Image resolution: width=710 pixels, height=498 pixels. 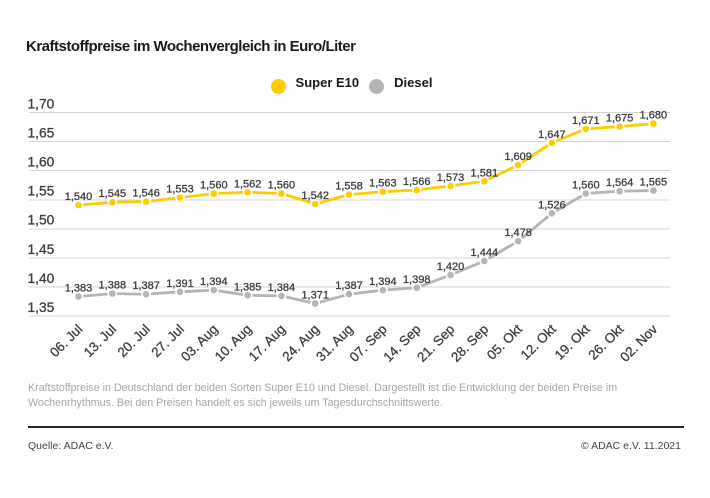 I want to click on svg-text: 1,65, so click(x=41, y=132).